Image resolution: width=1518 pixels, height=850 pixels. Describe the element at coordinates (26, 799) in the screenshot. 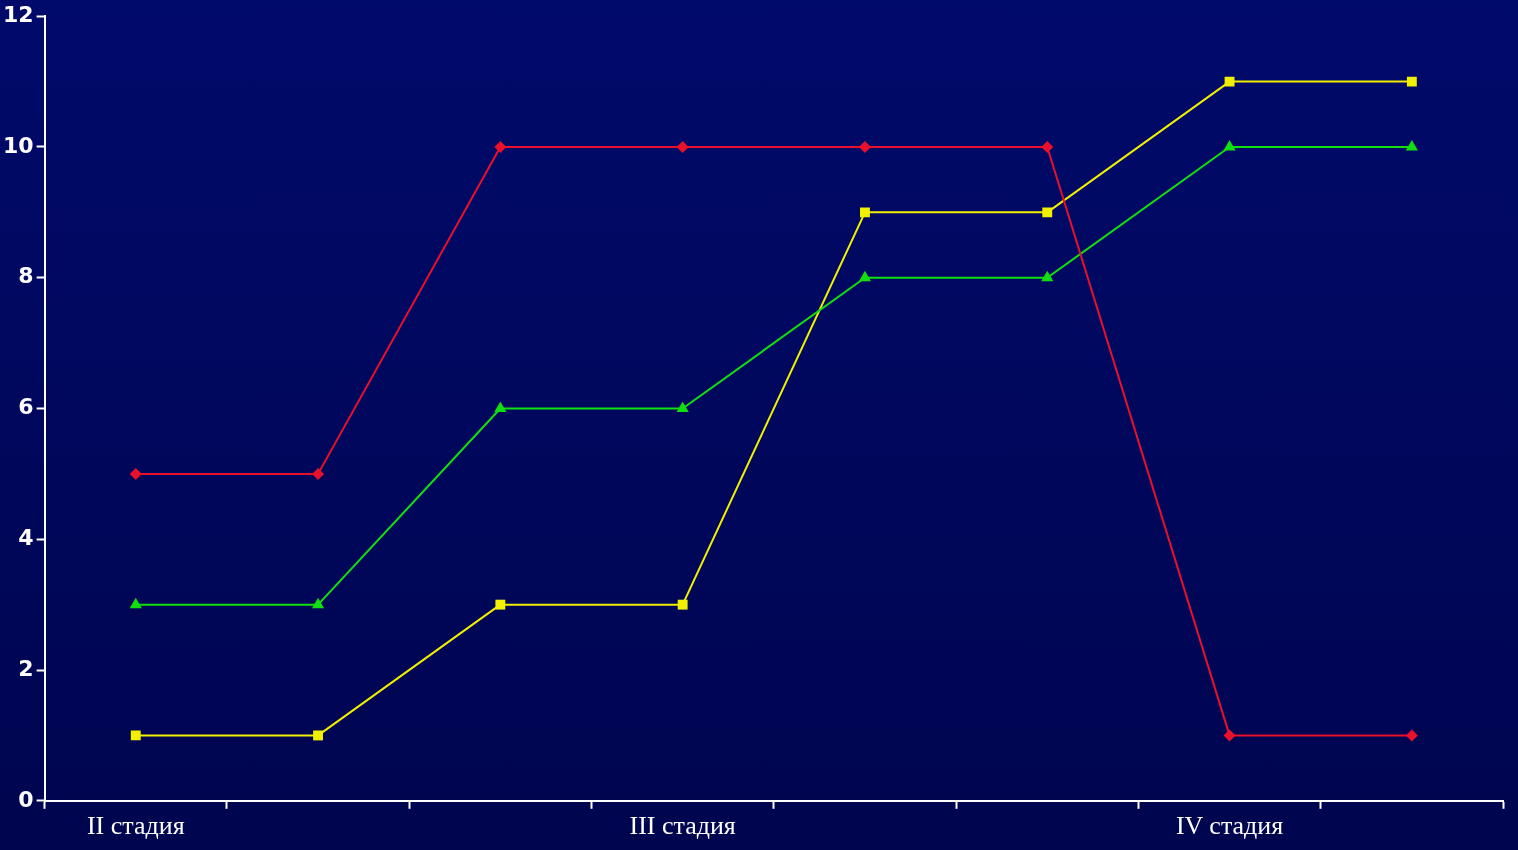

I see `y-tick-label: 0` at that location.